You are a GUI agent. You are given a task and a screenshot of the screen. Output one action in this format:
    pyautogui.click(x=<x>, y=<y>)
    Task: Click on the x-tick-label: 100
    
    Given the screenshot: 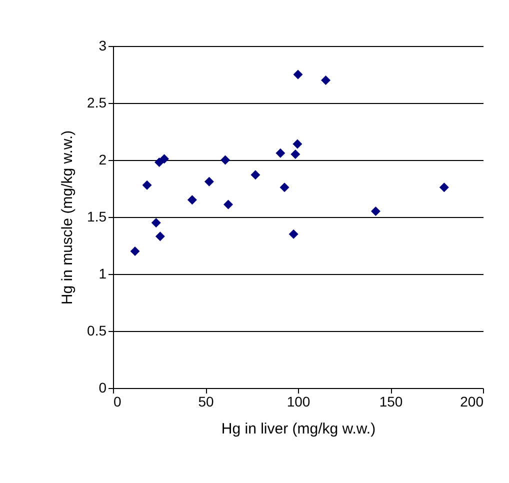 What is the action you would take?
    pyautogui.click(x=298, y=402)
    